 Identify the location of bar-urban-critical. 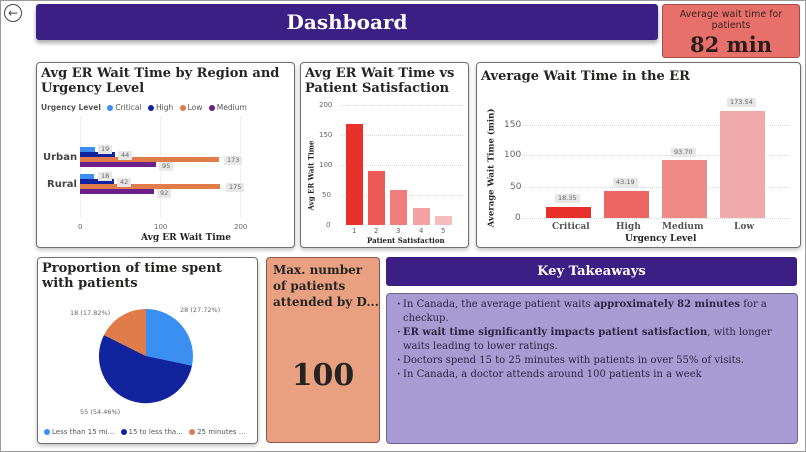
(87, 149).